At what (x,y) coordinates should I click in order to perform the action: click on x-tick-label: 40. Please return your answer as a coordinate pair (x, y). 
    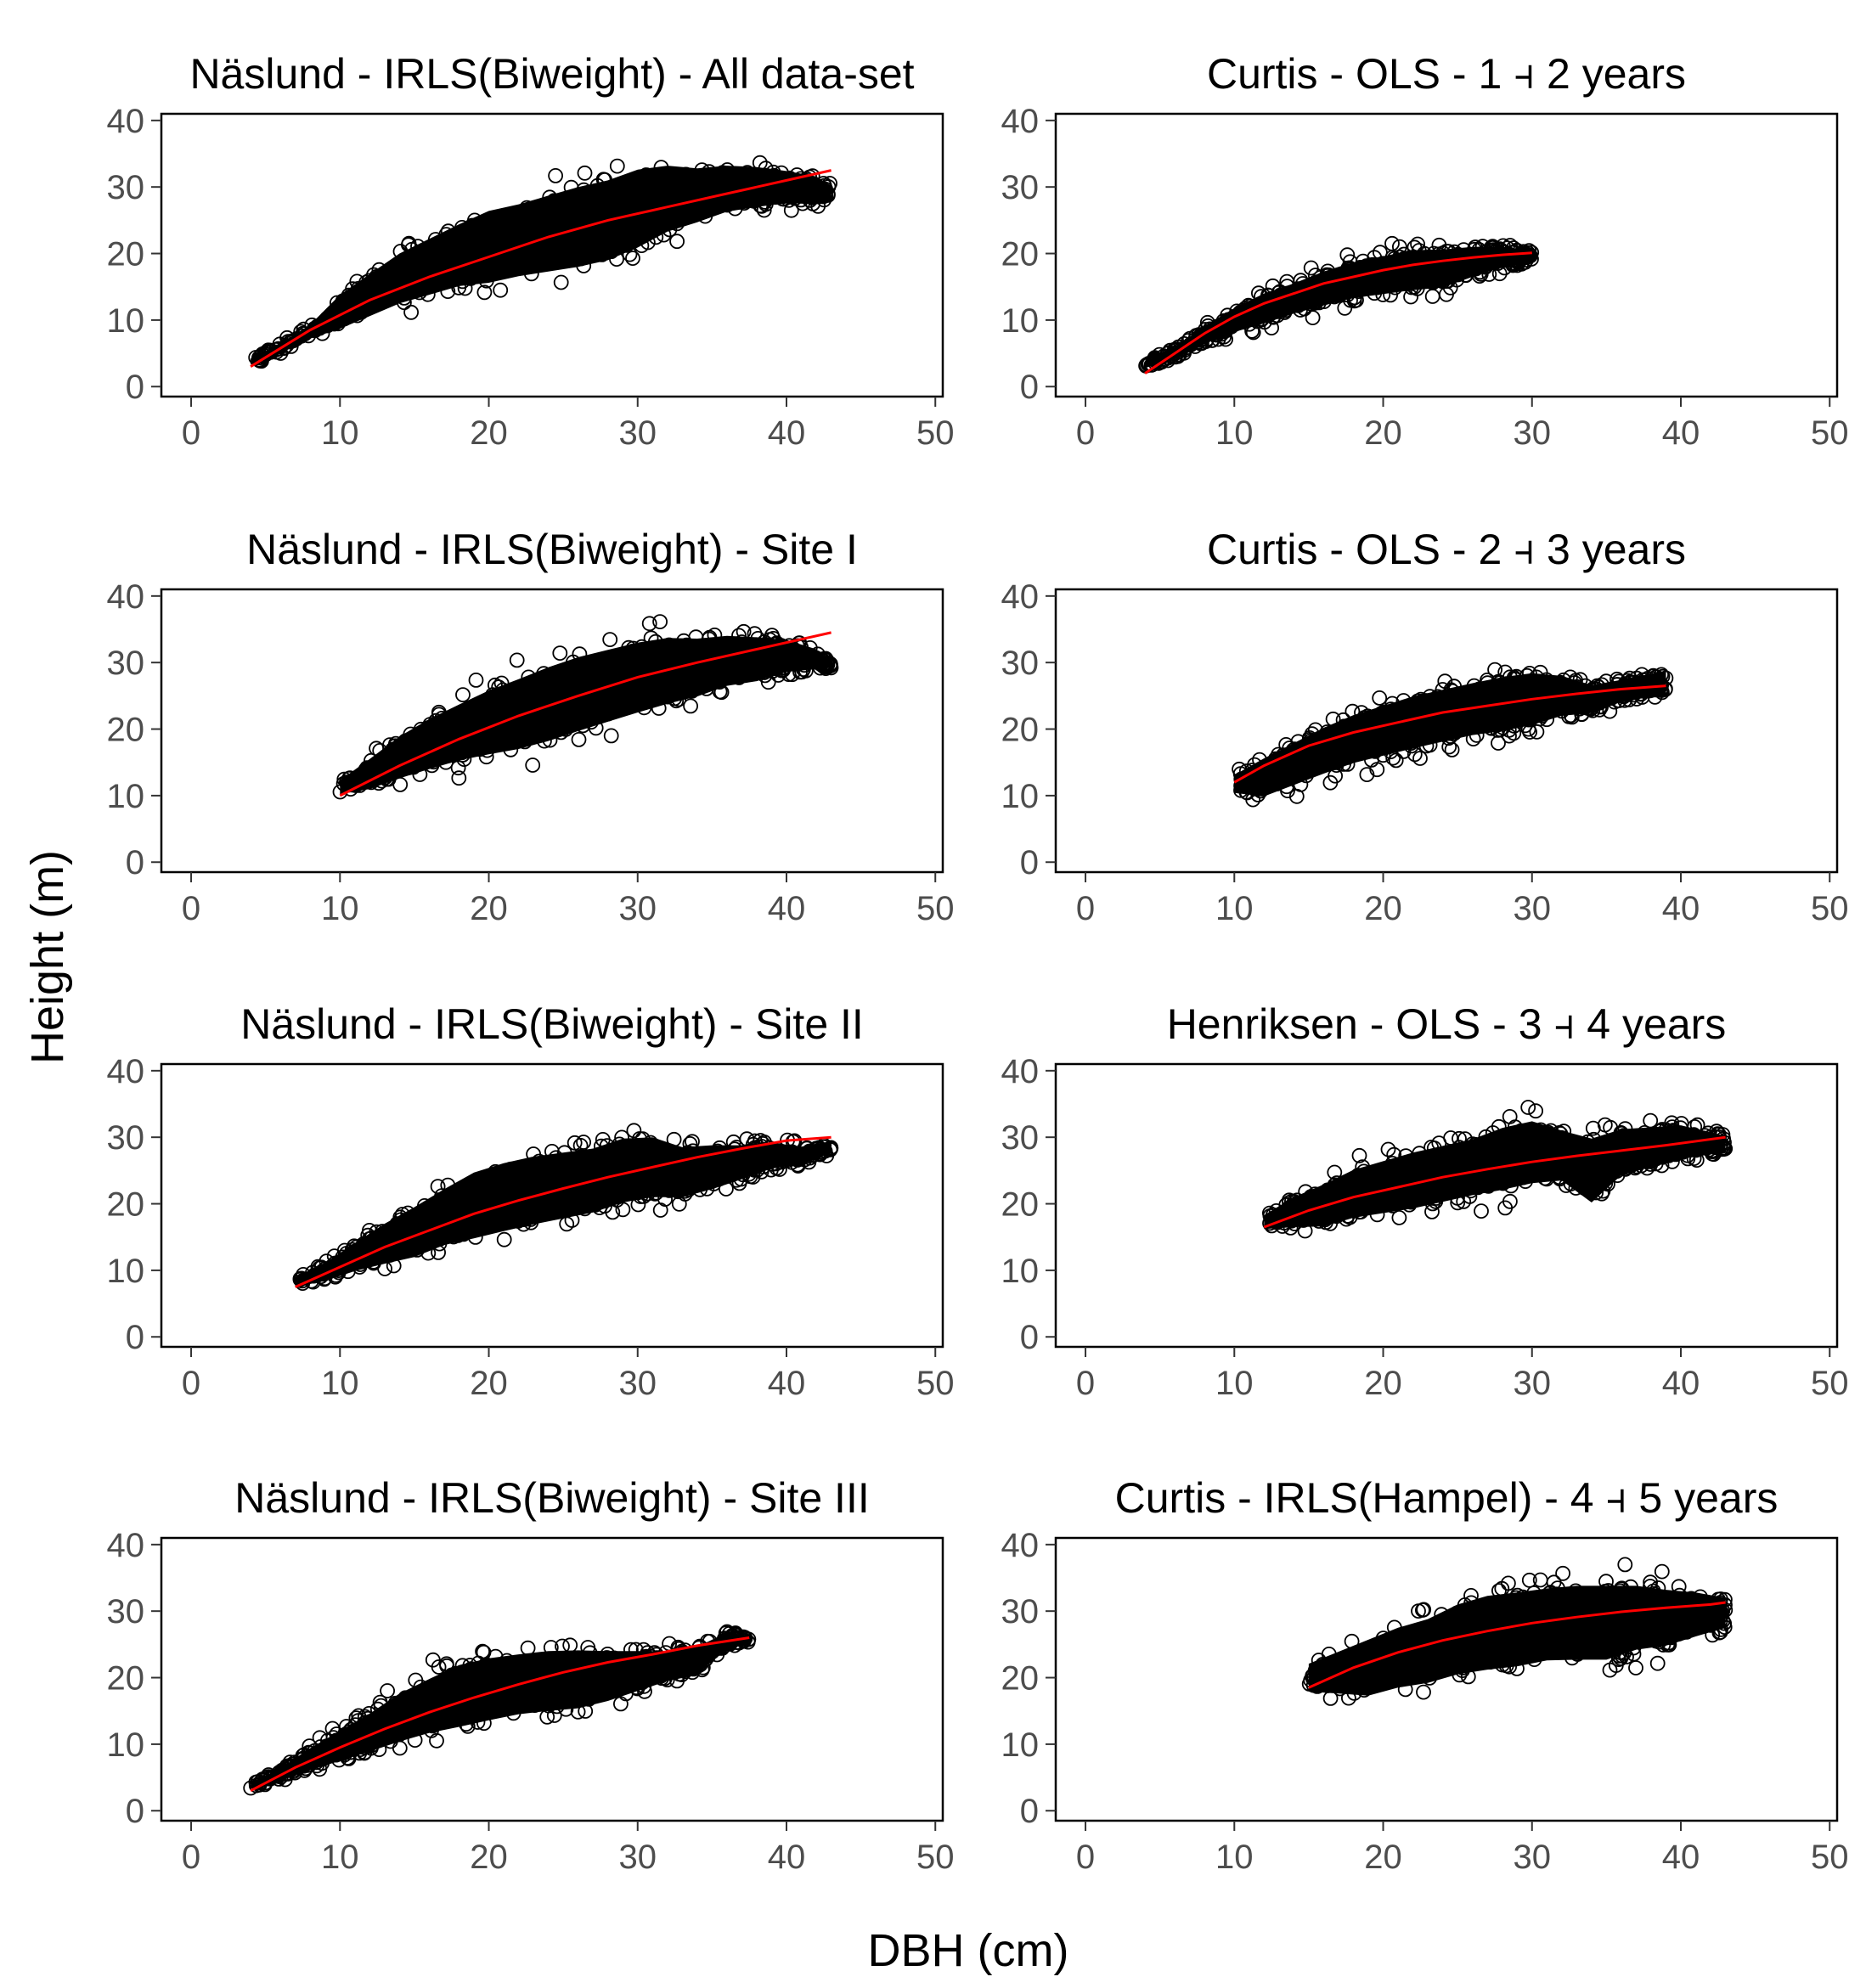
    Looking at the image, I should click on (1681, 908).